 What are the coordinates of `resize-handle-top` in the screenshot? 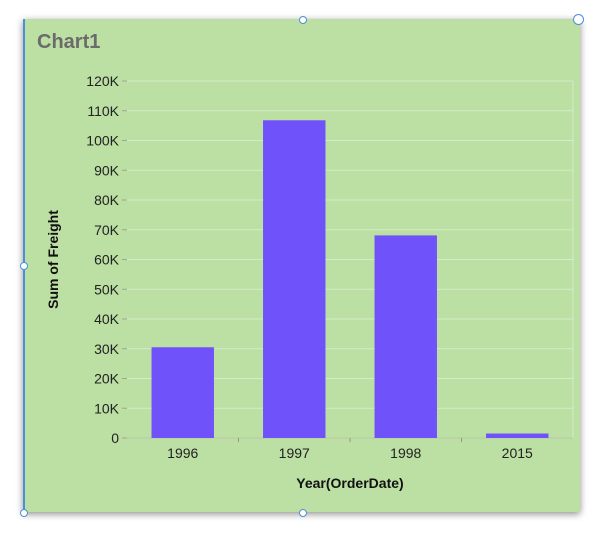 It's located at (303, 20).